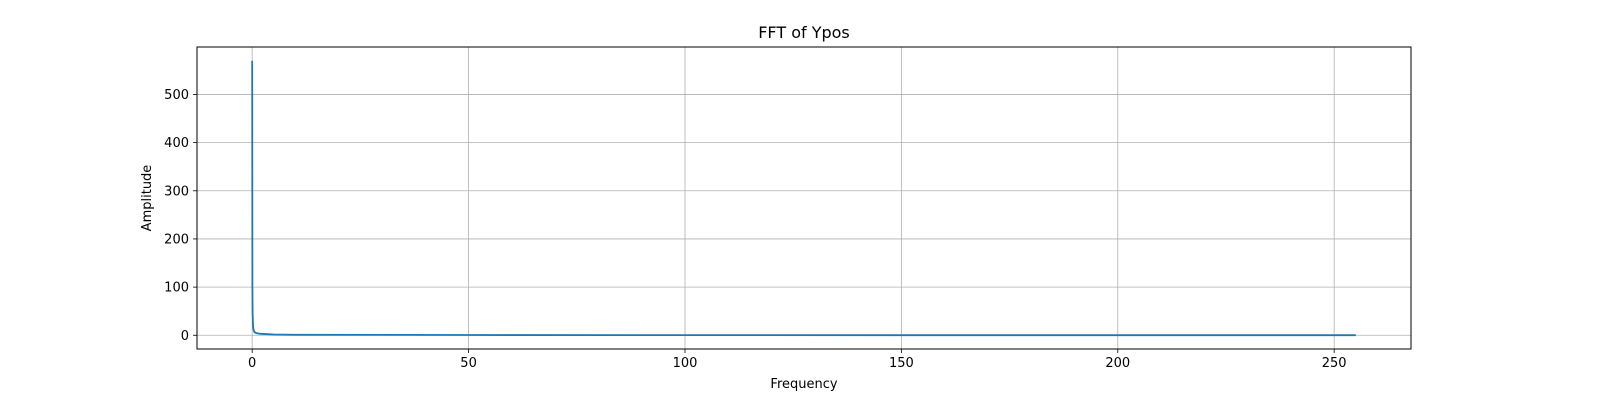 The image size is (1600, 400). I want to click on y-axis-label: Amplitude, so click(147, 198).